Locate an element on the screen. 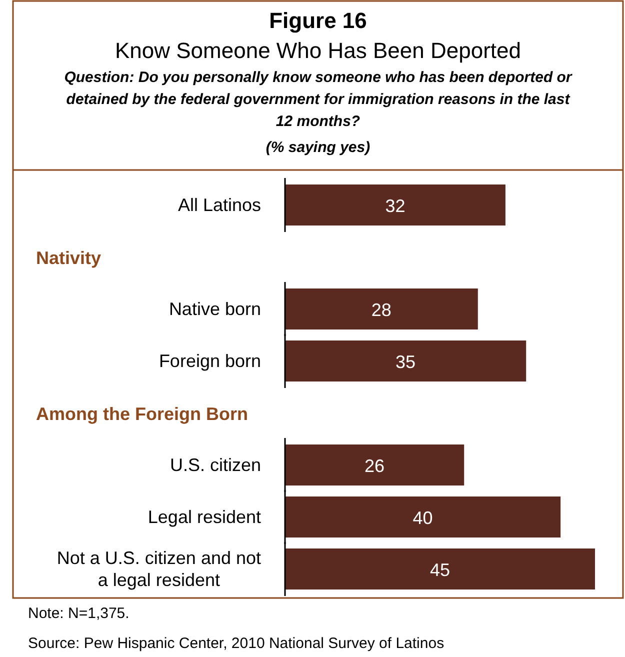  source-note: Source: Pew Hispanic Center, 2010 National Survey of Latinos is located at coordinates (236, 643).